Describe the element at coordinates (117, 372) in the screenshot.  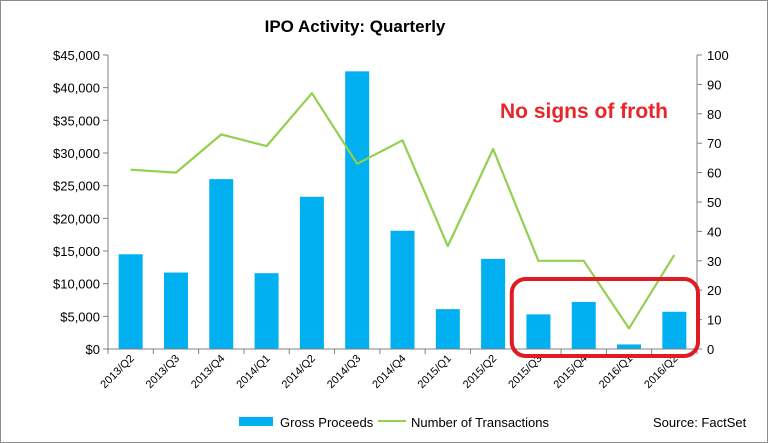
I see `category-label: 2013/Q2` at that location.